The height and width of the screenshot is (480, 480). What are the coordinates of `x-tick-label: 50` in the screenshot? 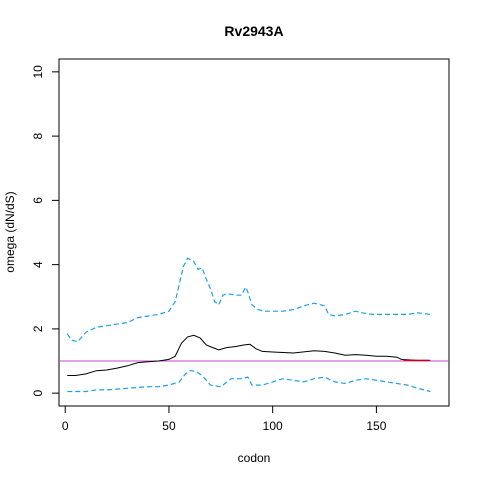 It's located at (169, 426).